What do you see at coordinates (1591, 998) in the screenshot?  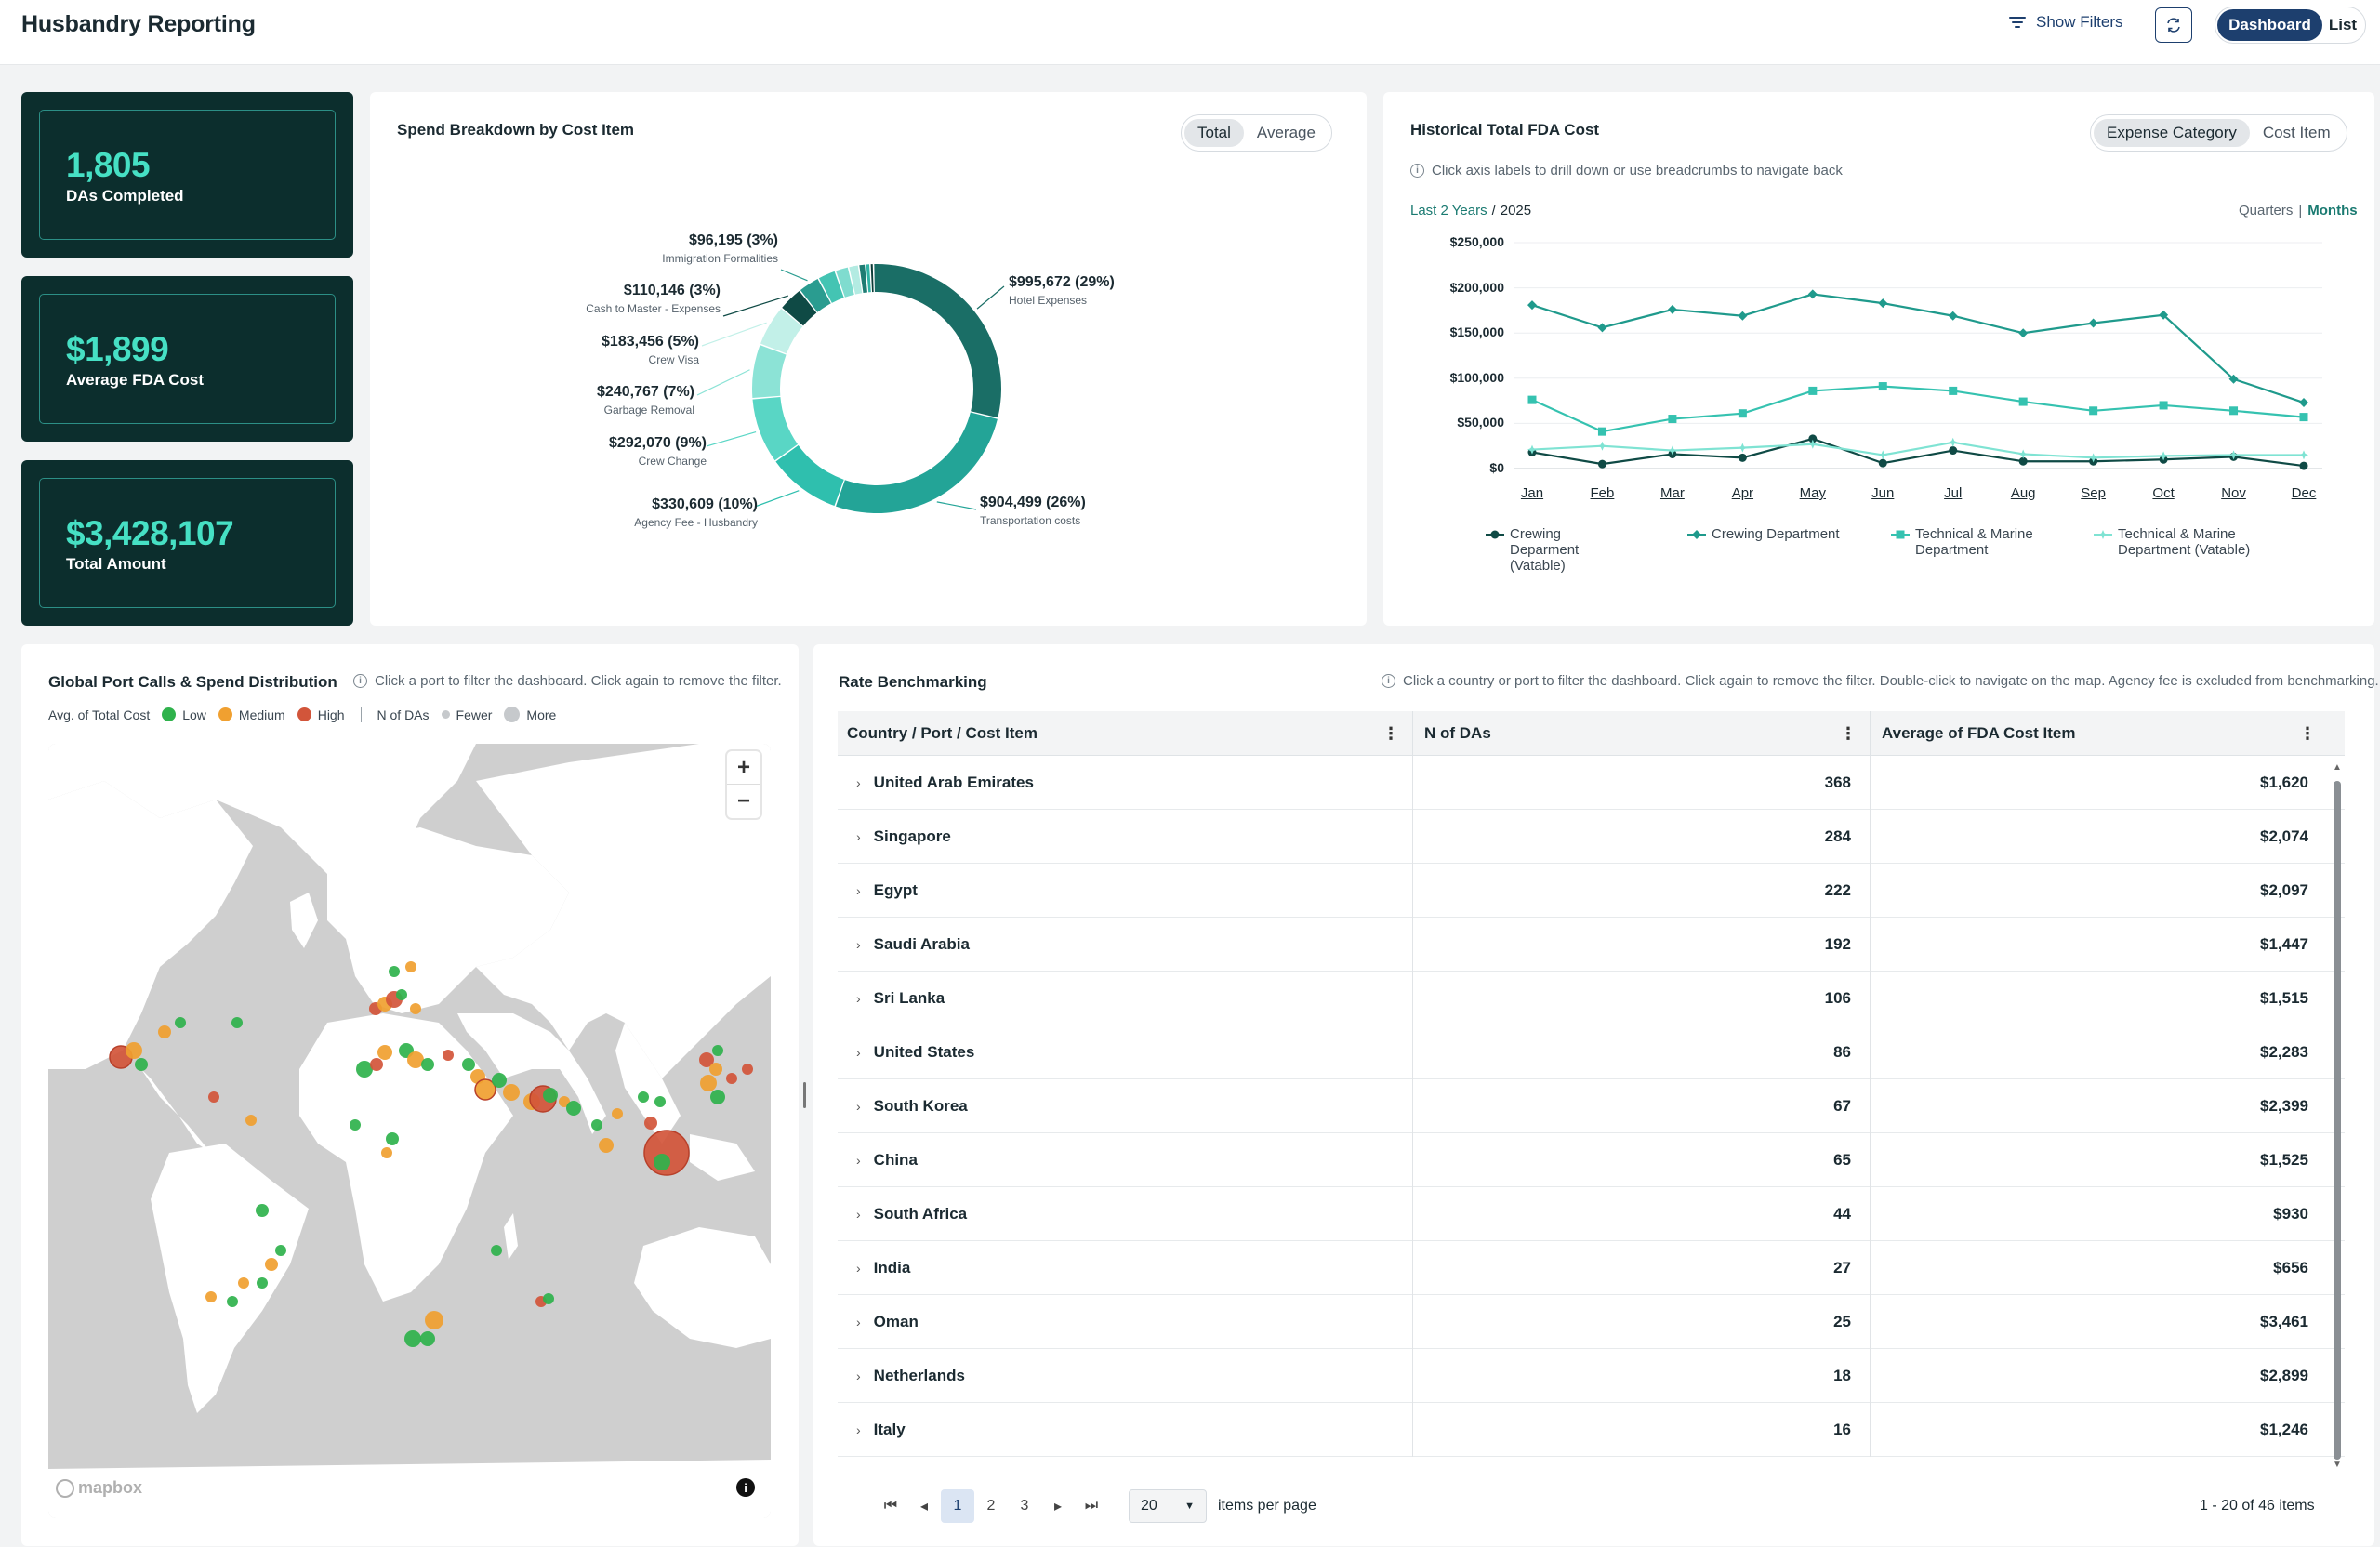 I see `table-row: › Sri Lanka 106 $1,515` at bounding box center [1591, 998].